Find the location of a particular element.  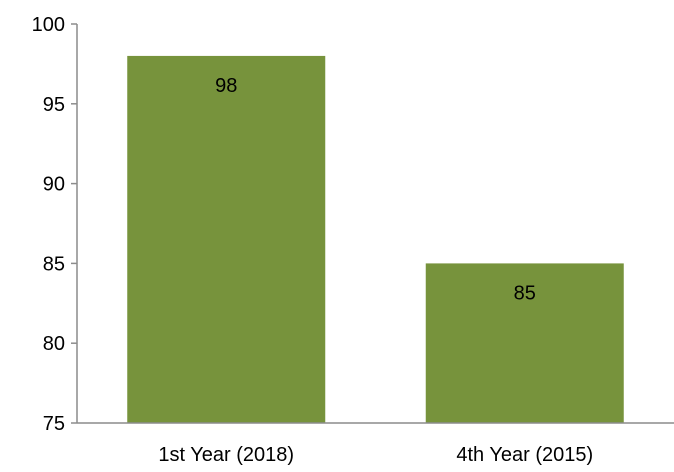

x-category-label: 1st Year (2018) is located at coordinates (226, 455).